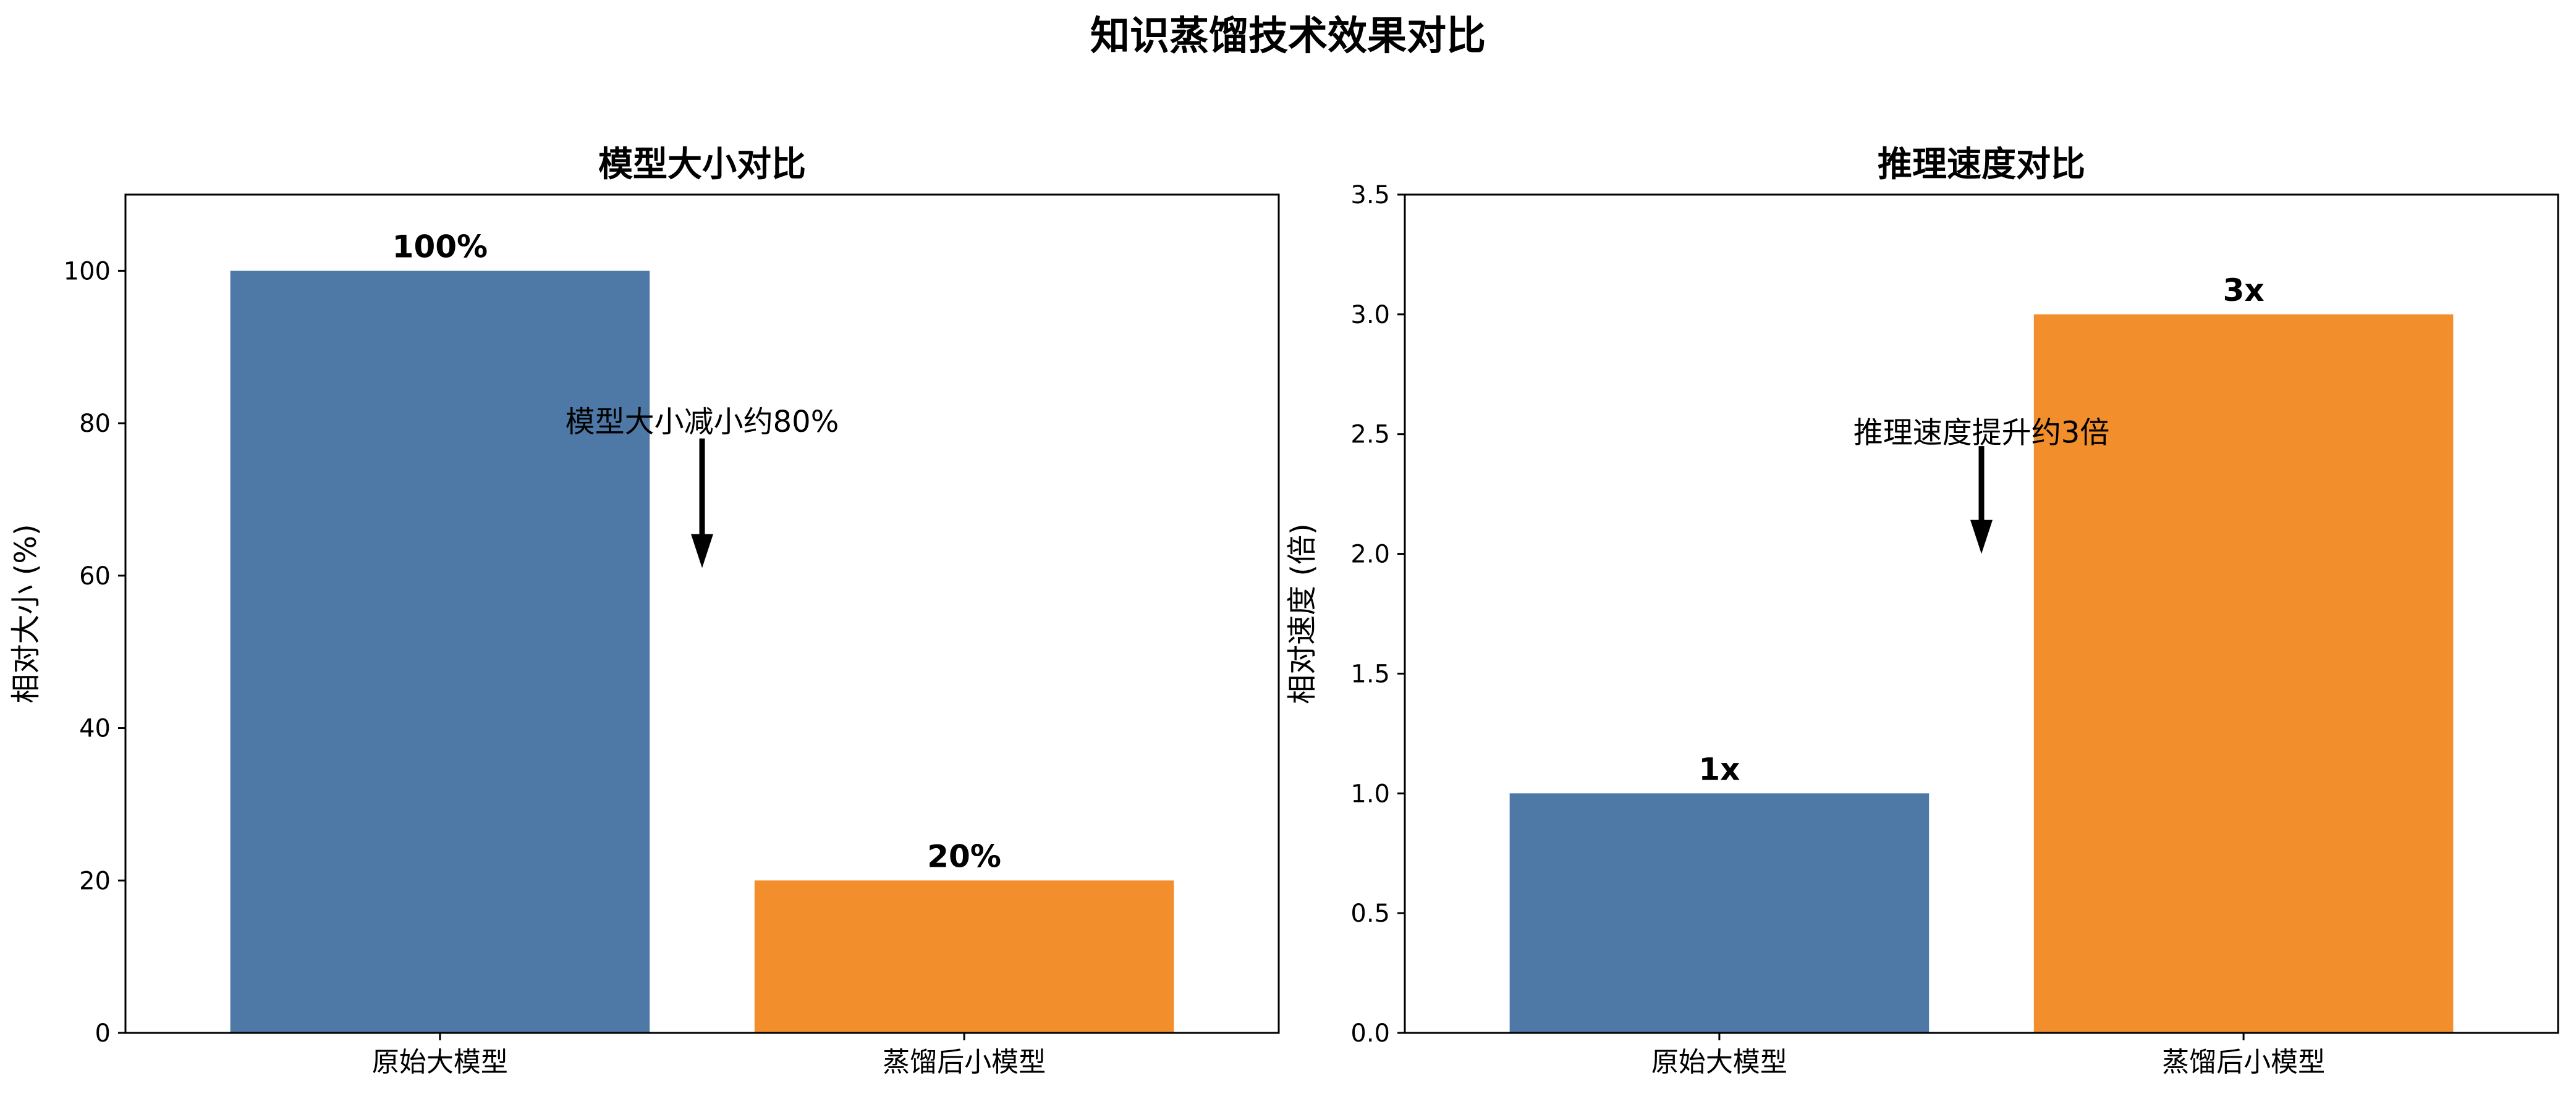 The image size is (2576, 1099). Describe the element at coordinates (1302, 613) in the screenshot. I see `y-axis-label: 相对速度 (倍)` at that location.